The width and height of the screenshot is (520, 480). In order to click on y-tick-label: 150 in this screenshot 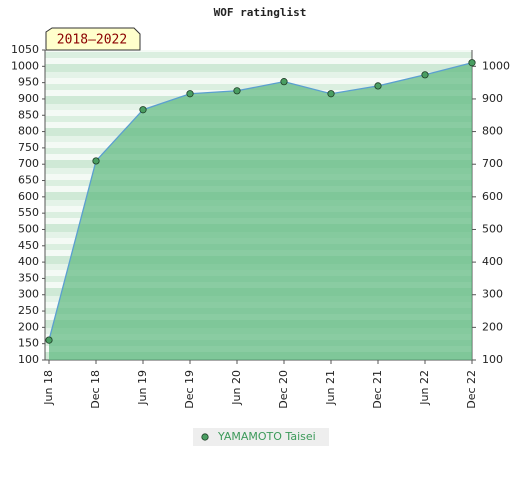, I will do `click(28, 343)`.